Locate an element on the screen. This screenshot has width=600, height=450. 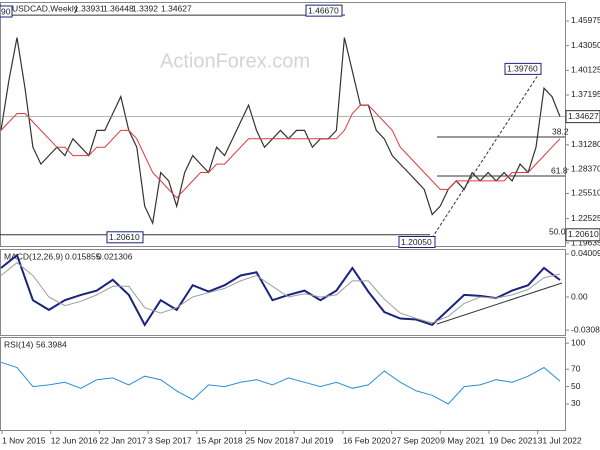
macd-title: MACD(12,26,9) is located at coordinates (33, 256).